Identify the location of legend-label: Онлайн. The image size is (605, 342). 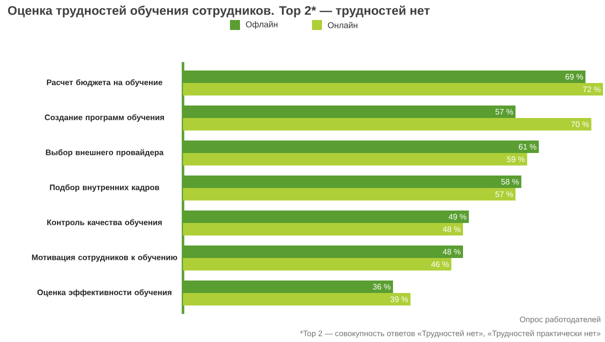
(343, 25).